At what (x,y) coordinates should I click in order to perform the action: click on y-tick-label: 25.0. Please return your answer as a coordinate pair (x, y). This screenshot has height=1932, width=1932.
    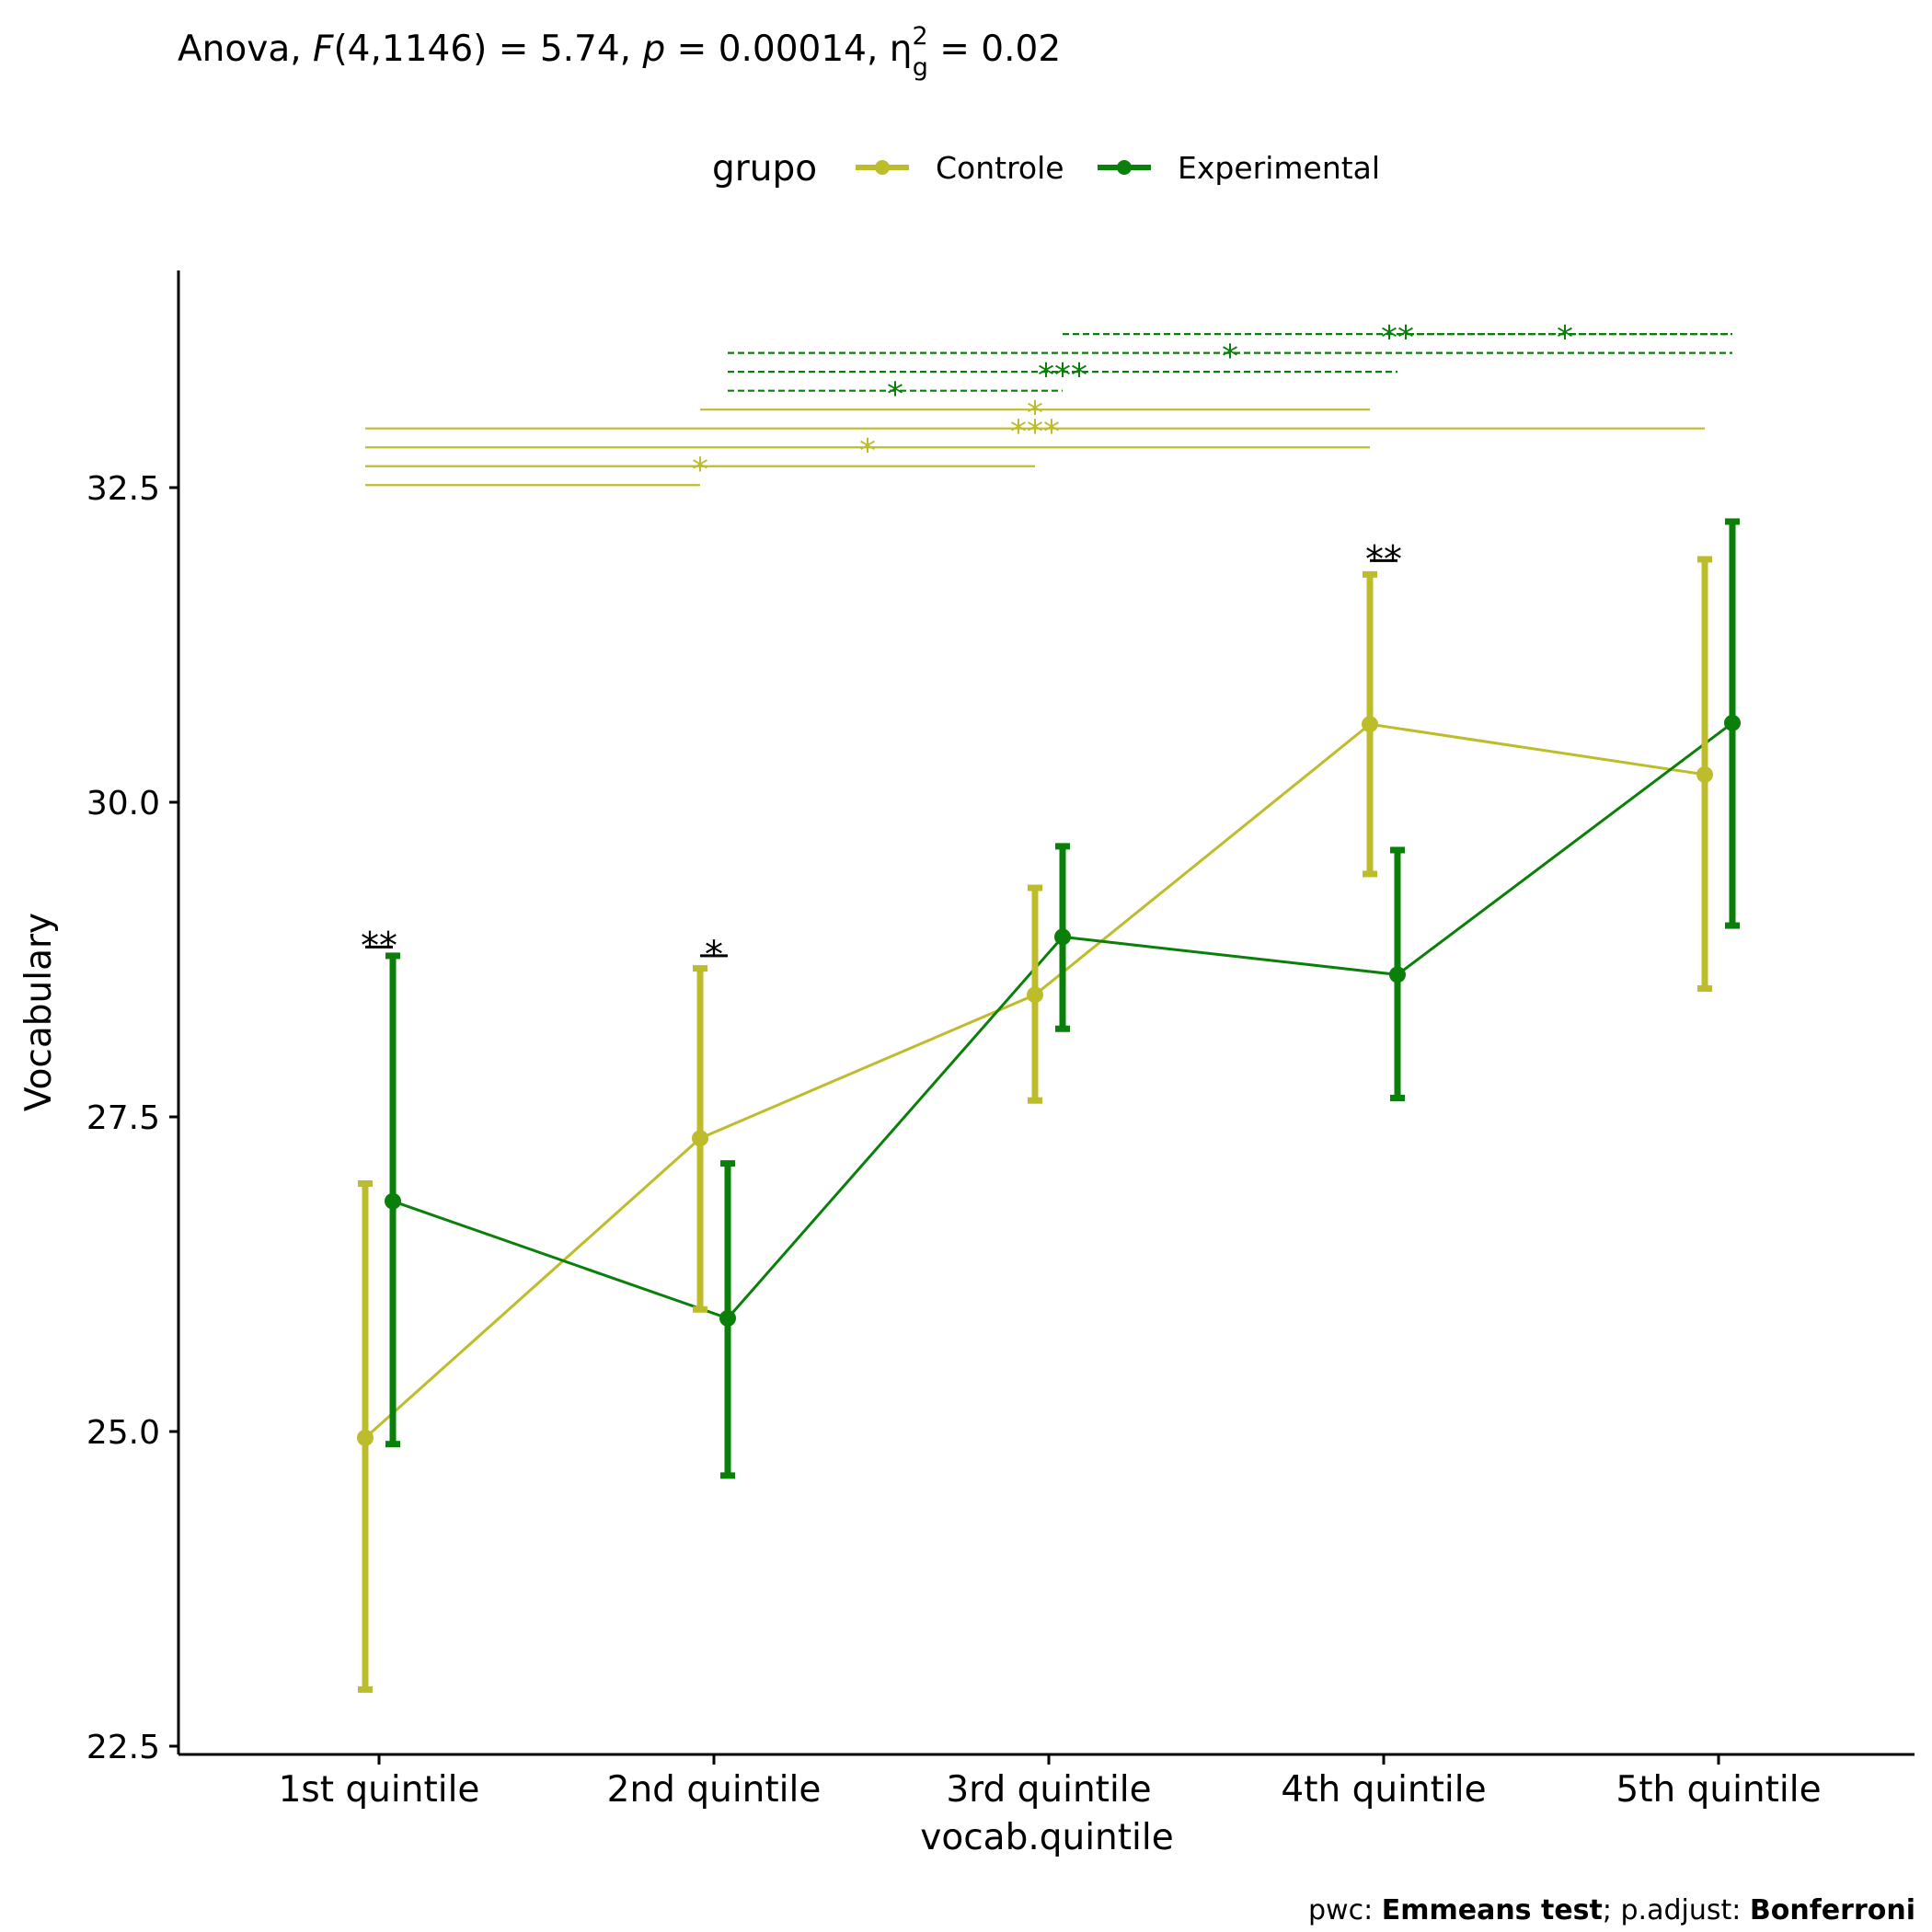
    Looking at the image, I should click on (123, 1433).